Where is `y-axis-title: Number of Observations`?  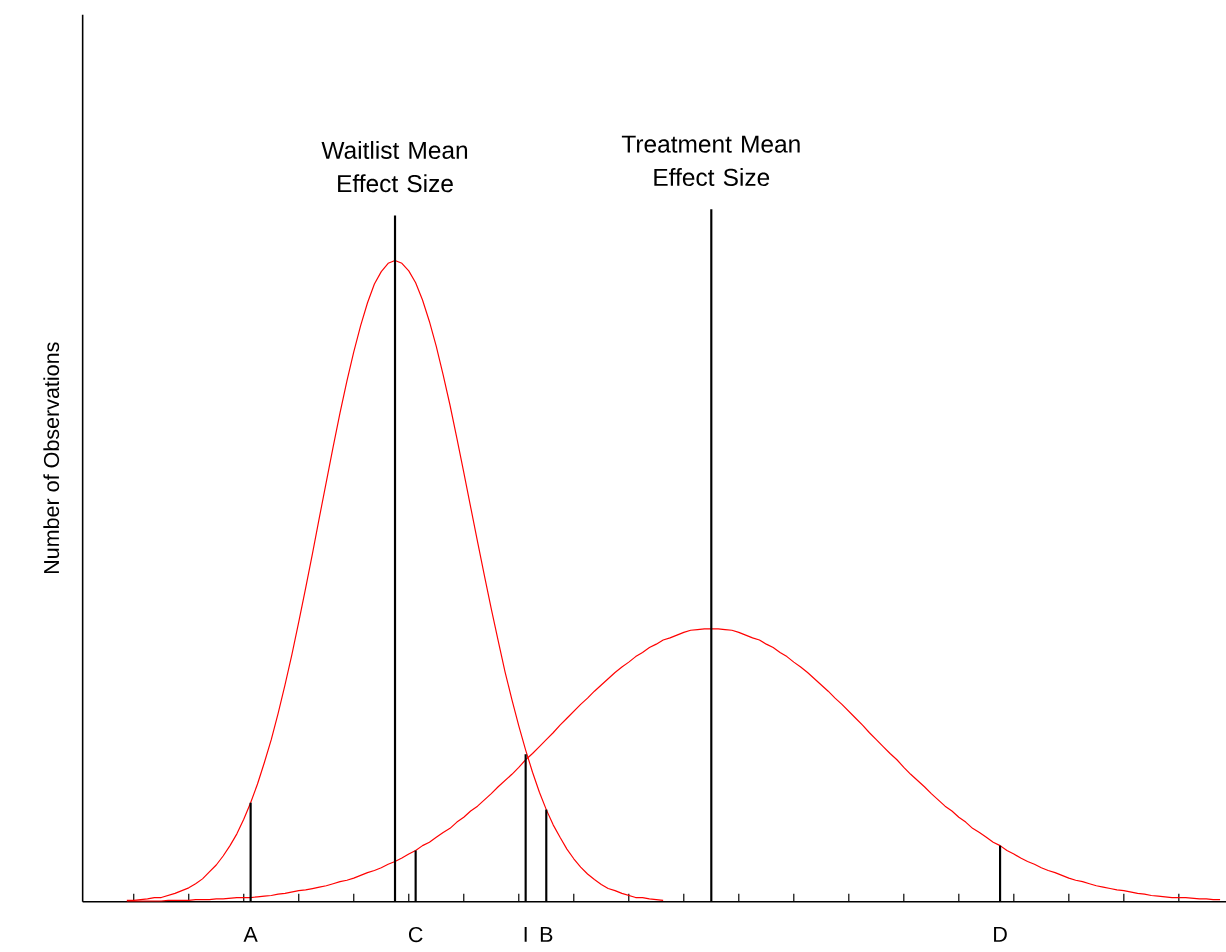
y-axis-title: Number of Observations is located at coordinates (51, 458).